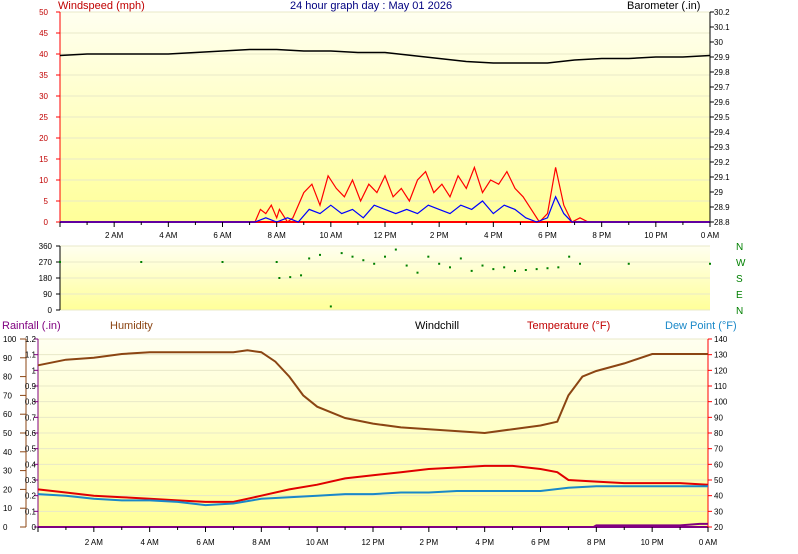 This screenshot has height=554, width=798. What do you see at coordinates (384, 235) in the screenshot?
I see `wind-time-label: 12 PM` at bounding box center [384, 235].